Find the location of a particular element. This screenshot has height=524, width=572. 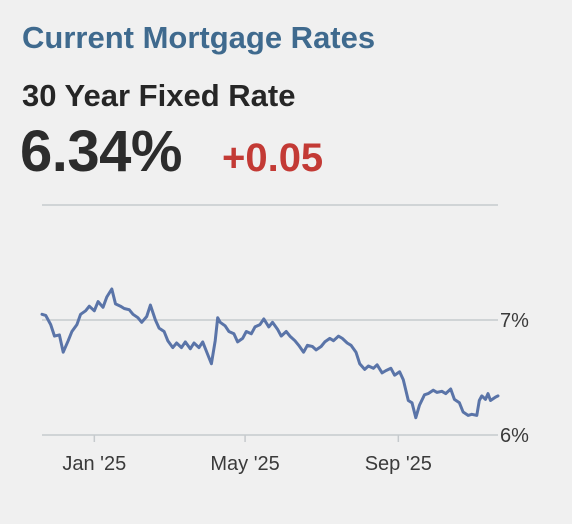

page-title: Current Mortgage Rates is located at coordinates (199, 37).